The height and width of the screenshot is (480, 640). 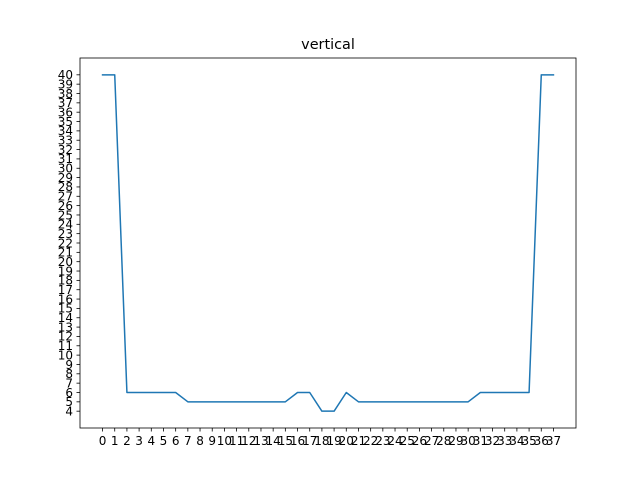 What do you see at coordinates (358, 441) in the screenshot?
I see `x-tick-label: 21` at bounding box center [358, 441].